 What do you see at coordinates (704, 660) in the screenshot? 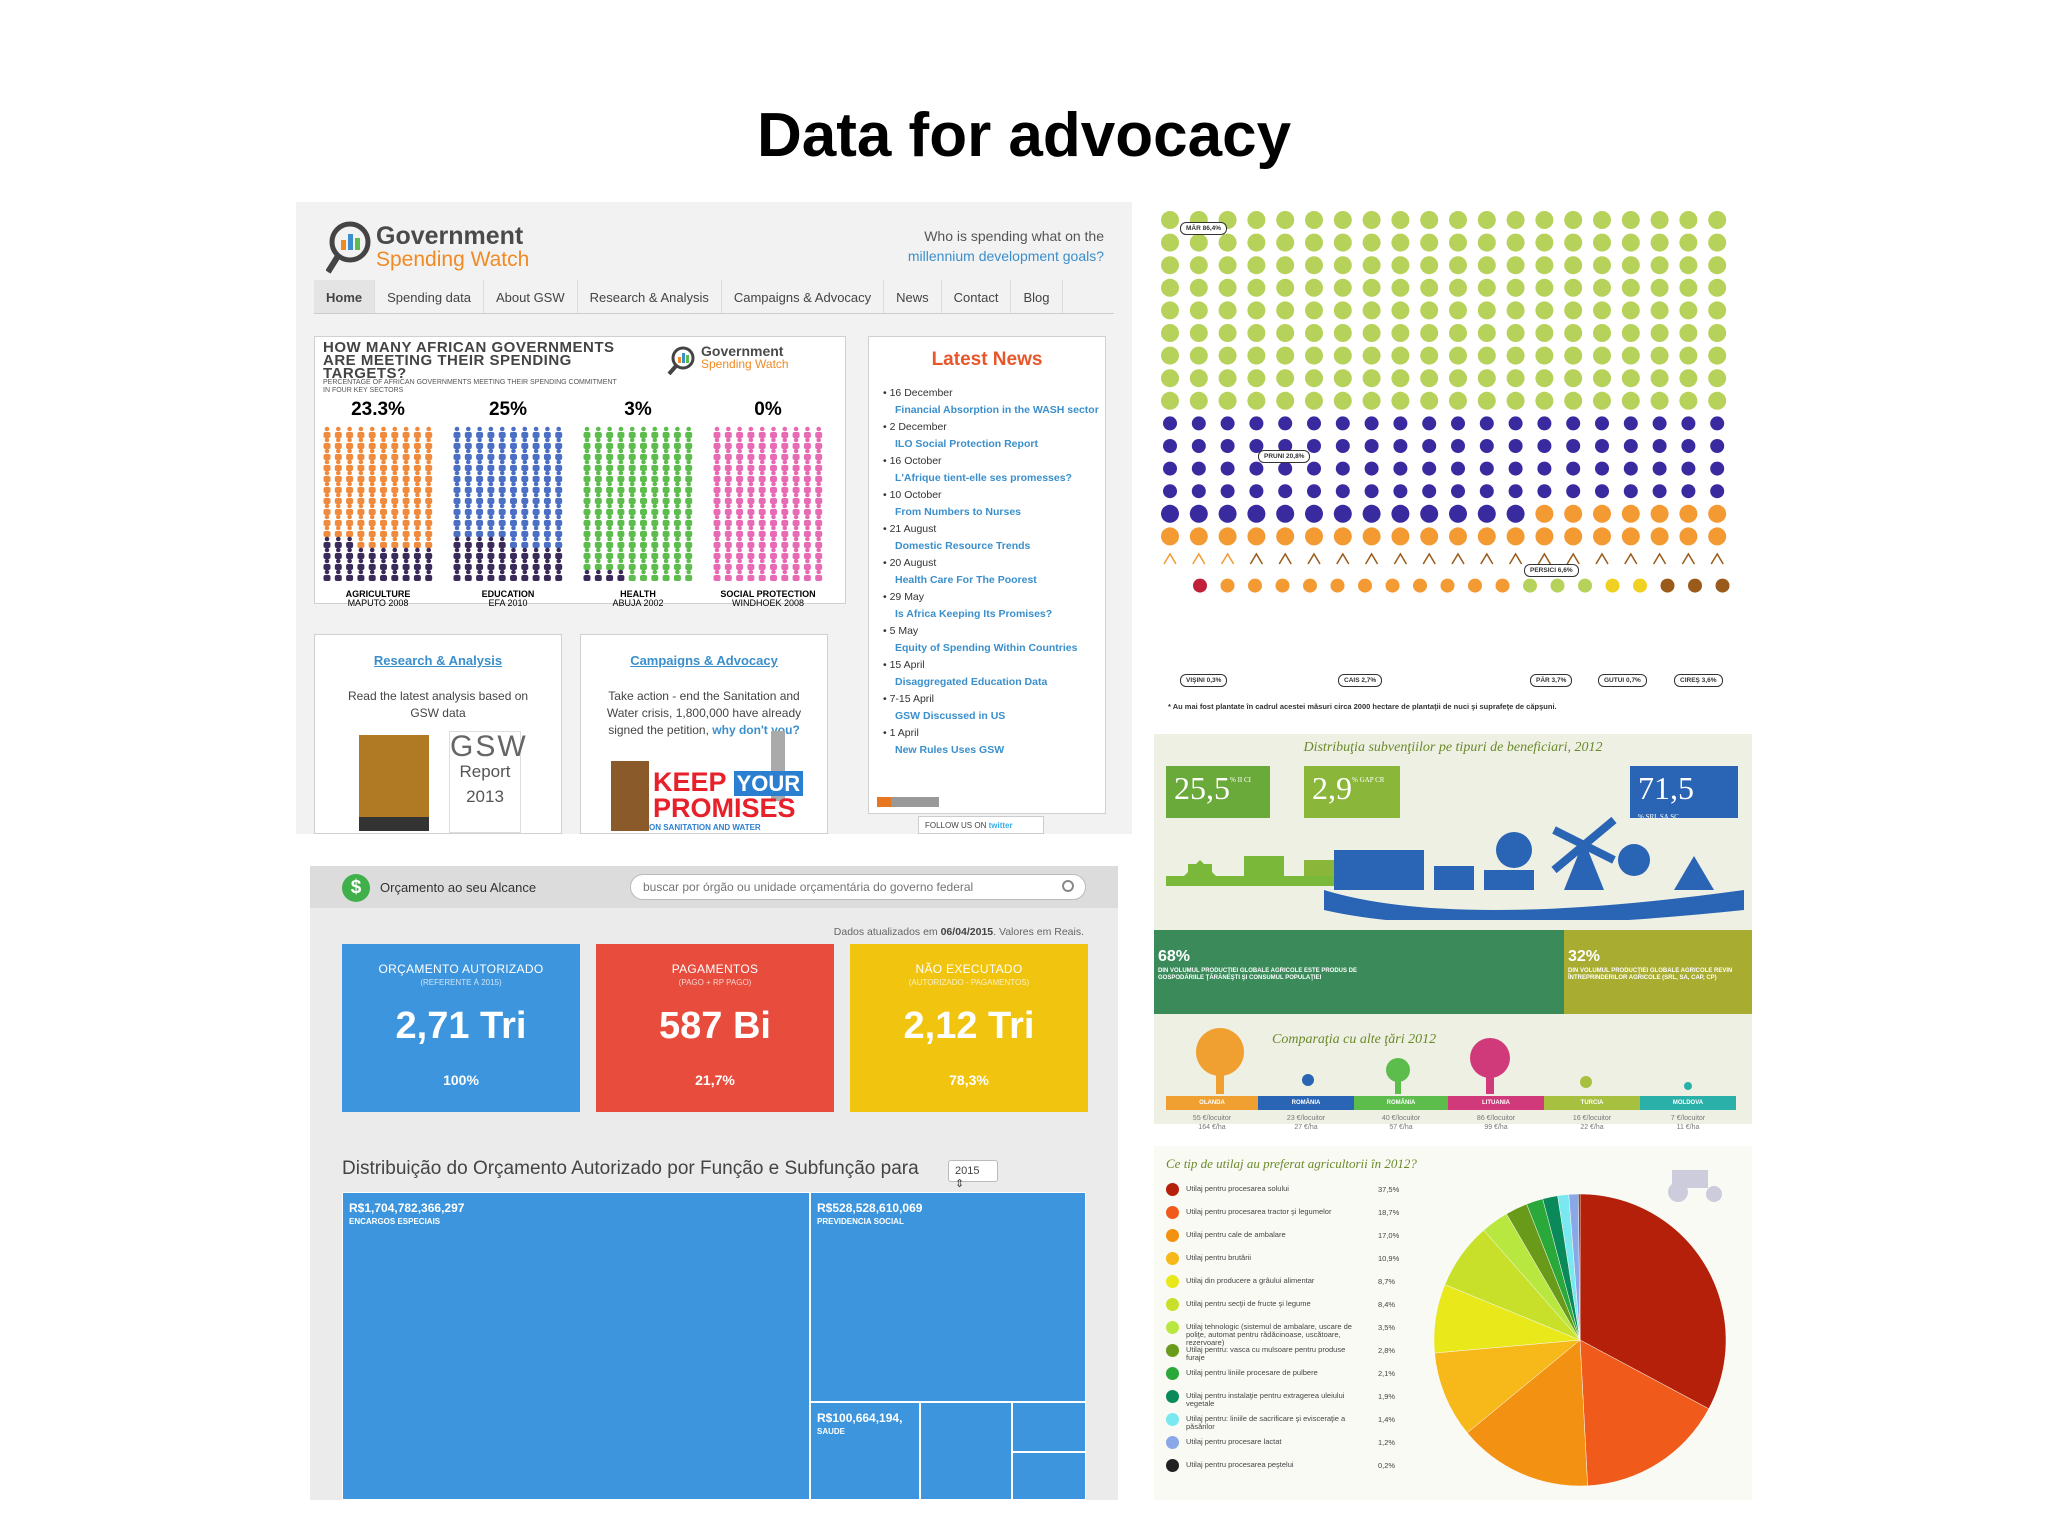
I see `campaigns-heading: Campaigns & Advocacy` at bounding box center [704, 660].